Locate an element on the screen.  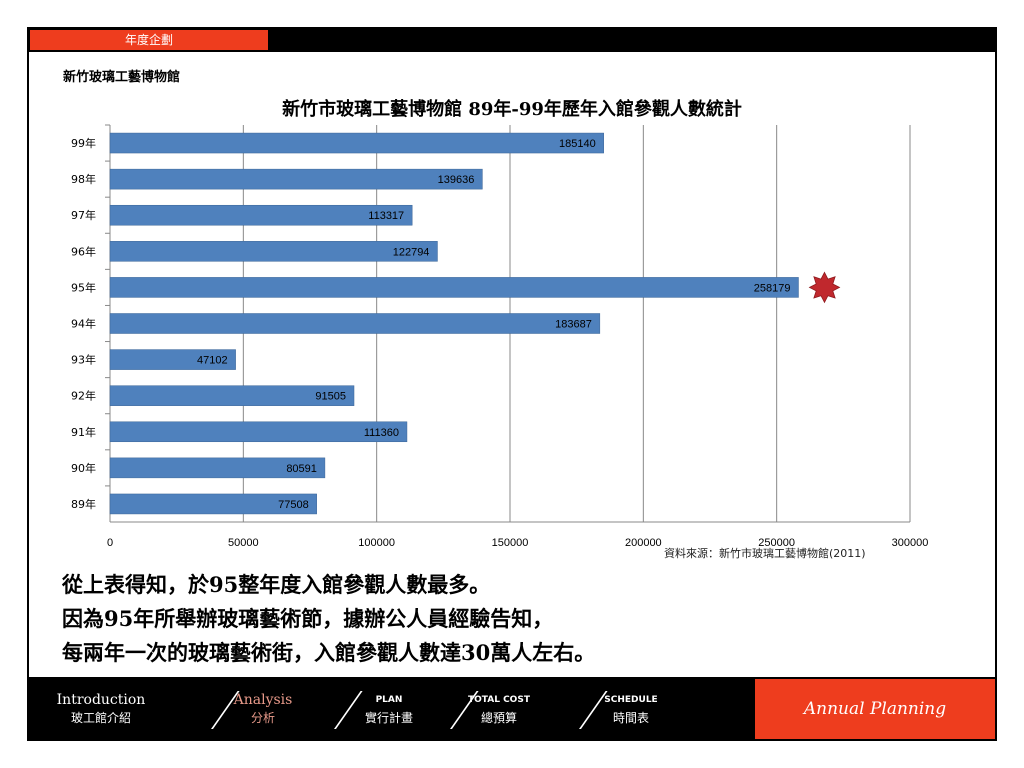
y-category-label: 91年 is located at coordinates (83, 432).